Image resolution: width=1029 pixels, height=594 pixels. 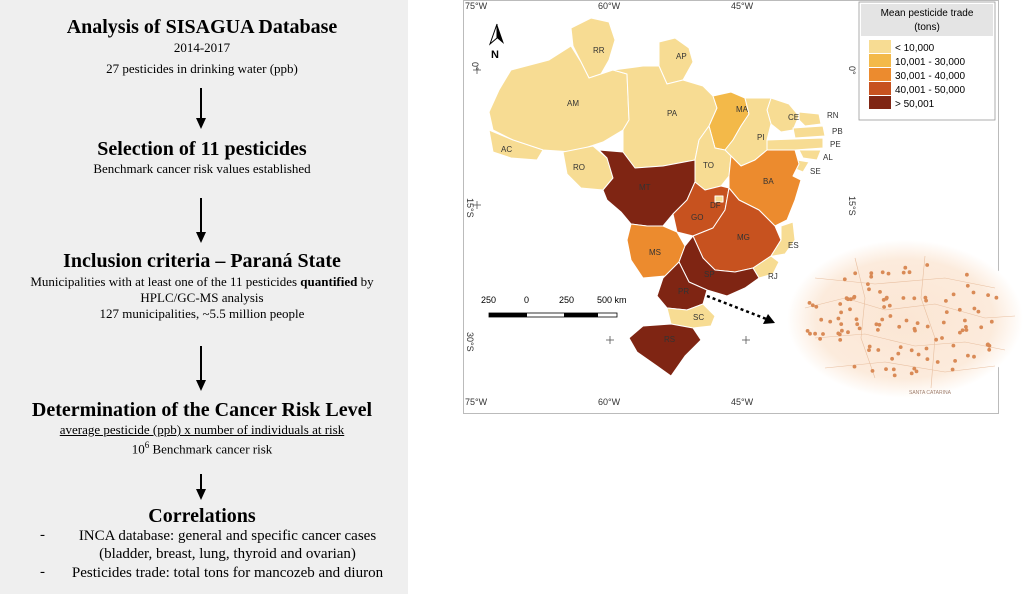 What do you see at coordinates (573, 103) in the screenshot?
I see `label-am: AM` at bounding box center [573, 103].